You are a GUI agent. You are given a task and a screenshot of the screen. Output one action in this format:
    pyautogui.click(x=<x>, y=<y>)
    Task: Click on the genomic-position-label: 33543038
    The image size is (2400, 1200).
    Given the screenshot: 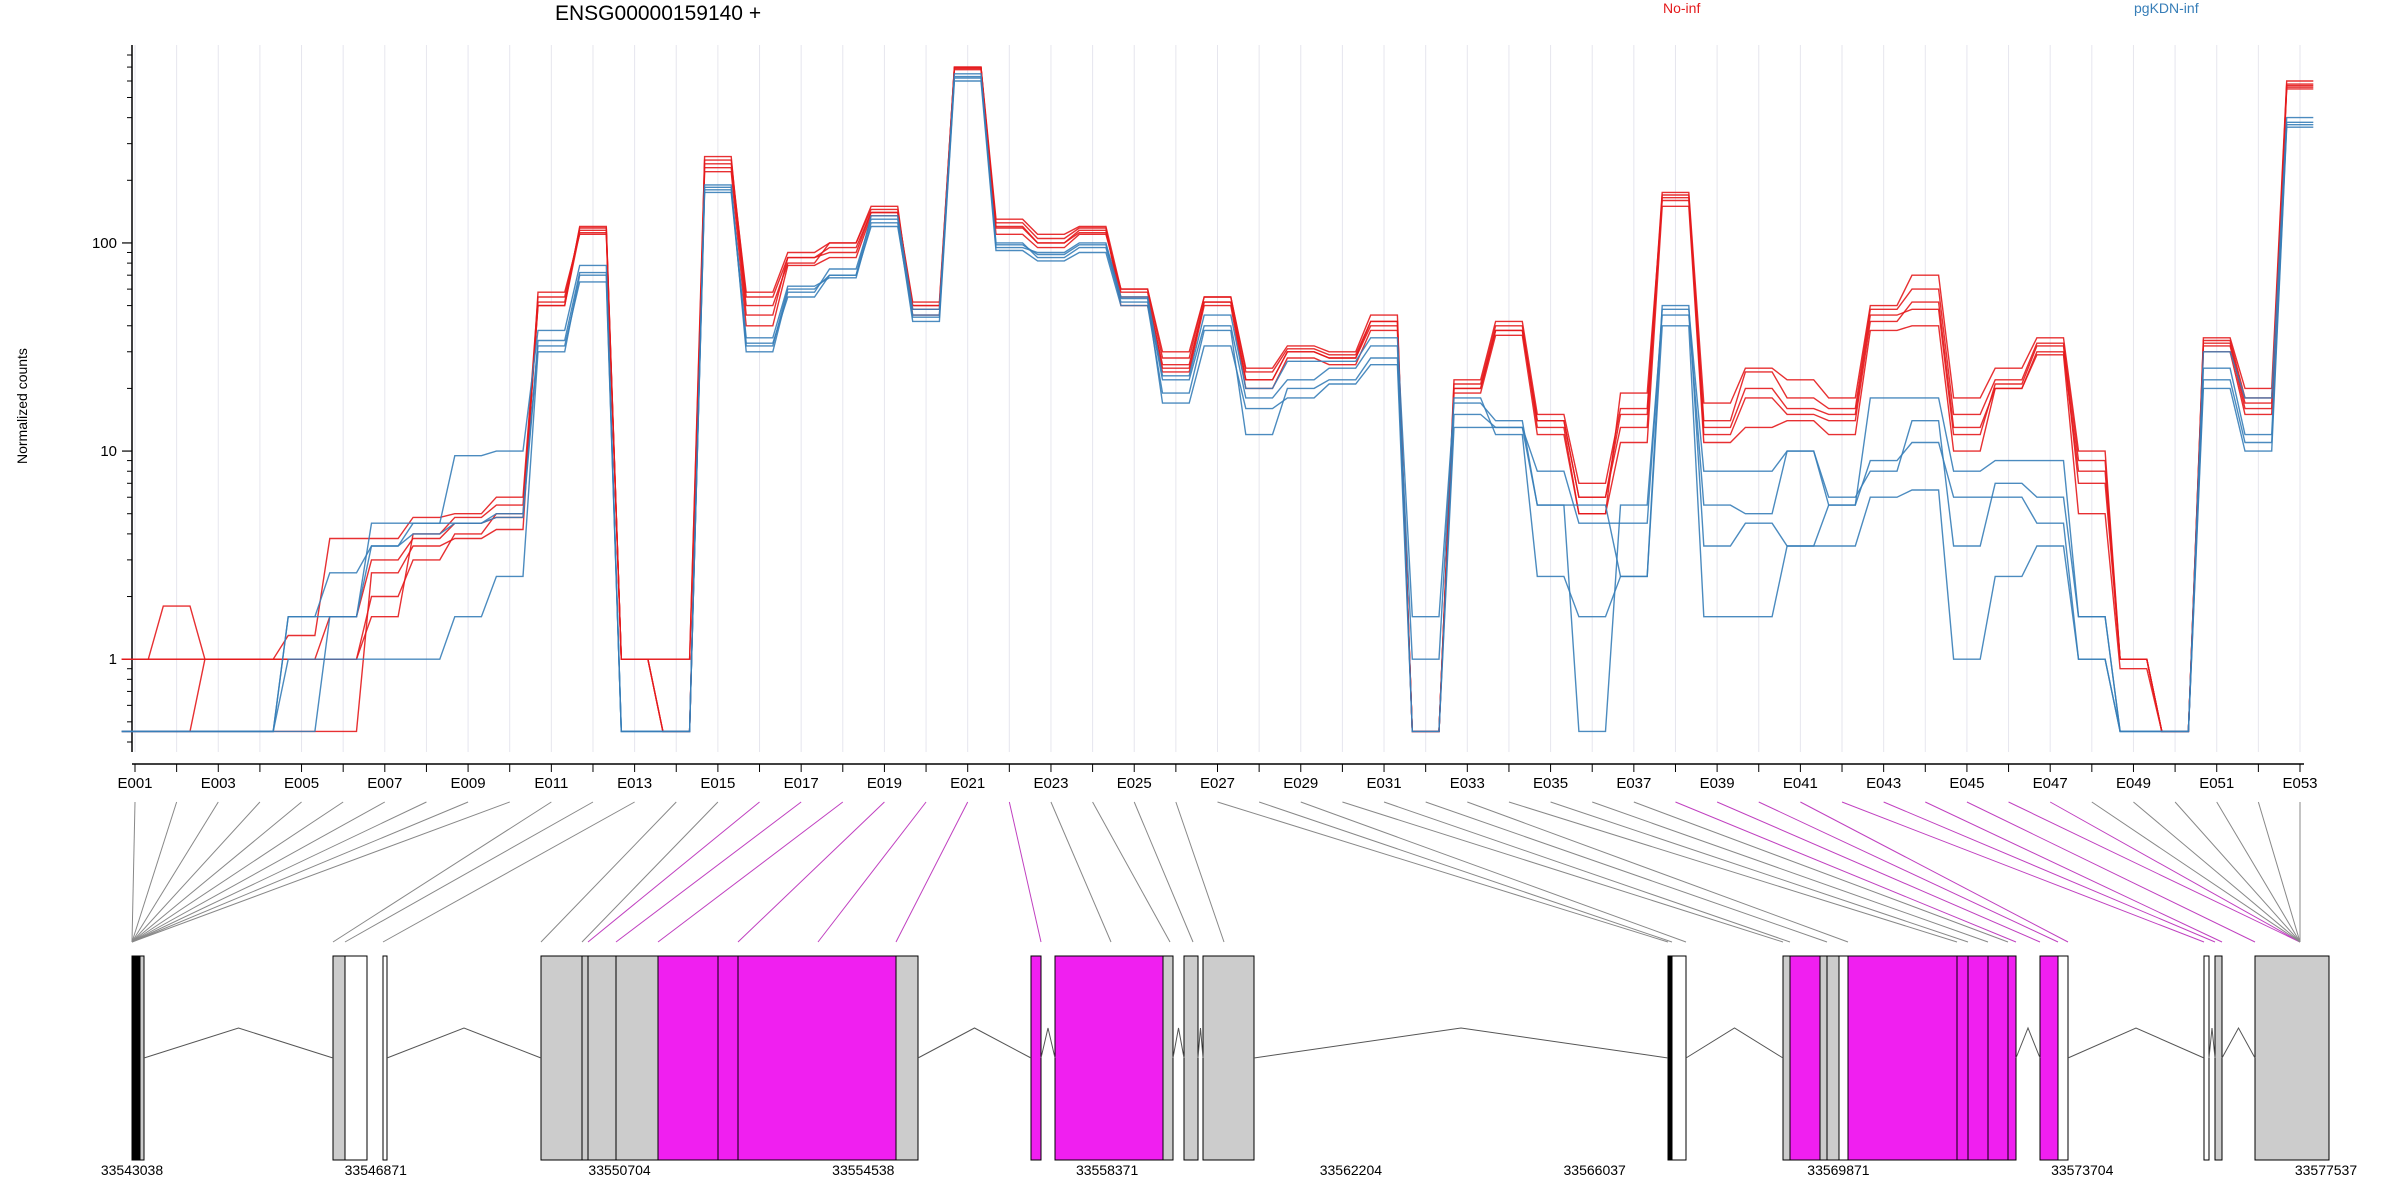 What is the action you would take?
    pyautogui.click(x=132, y=1170)
    